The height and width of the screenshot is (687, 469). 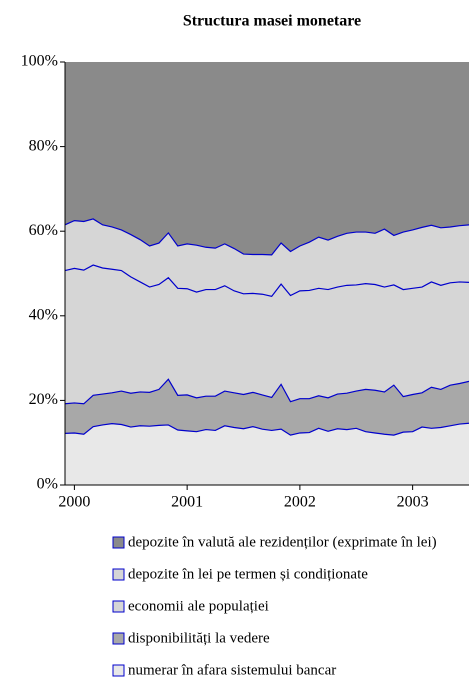 I want to click on y-tick-label: 0%, so click(x=47, y=484).